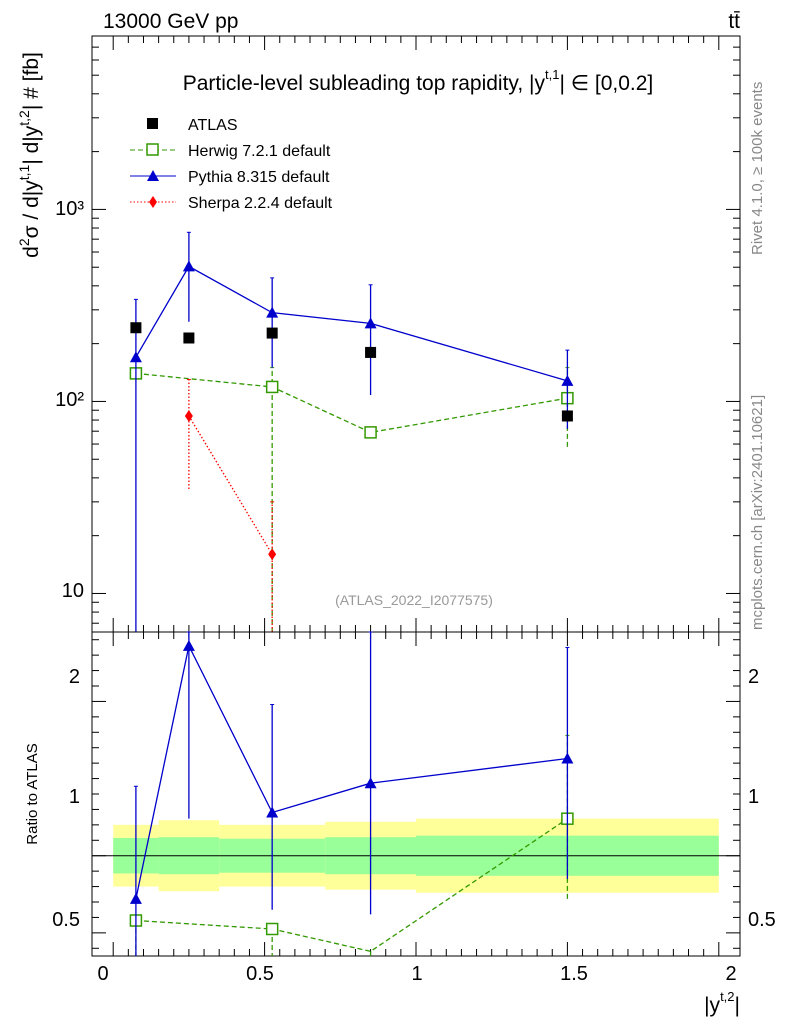 Image resolution: width=786 pixels, height=1024 pixels. I want to click on x-tick-label-0.5: 0.5, so click(260, 974).